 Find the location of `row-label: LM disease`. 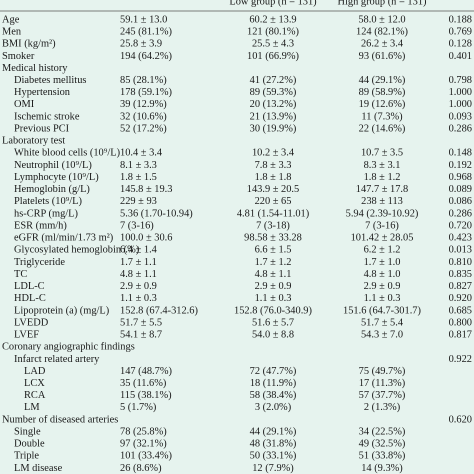

row-label: LM disease is located at coordinates (38, 468).